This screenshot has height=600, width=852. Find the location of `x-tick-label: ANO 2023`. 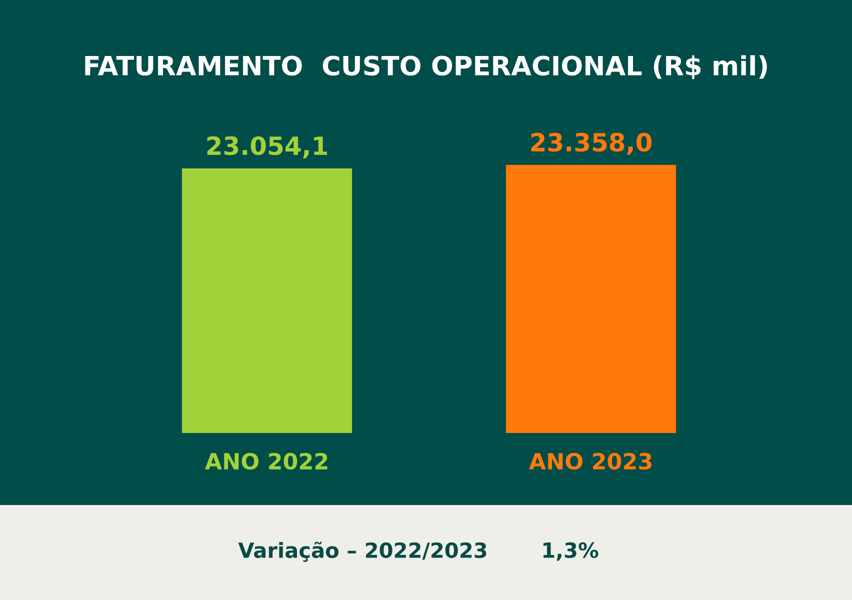

x-tick-label: ANO 2023 is located at coordinates (590, 461).